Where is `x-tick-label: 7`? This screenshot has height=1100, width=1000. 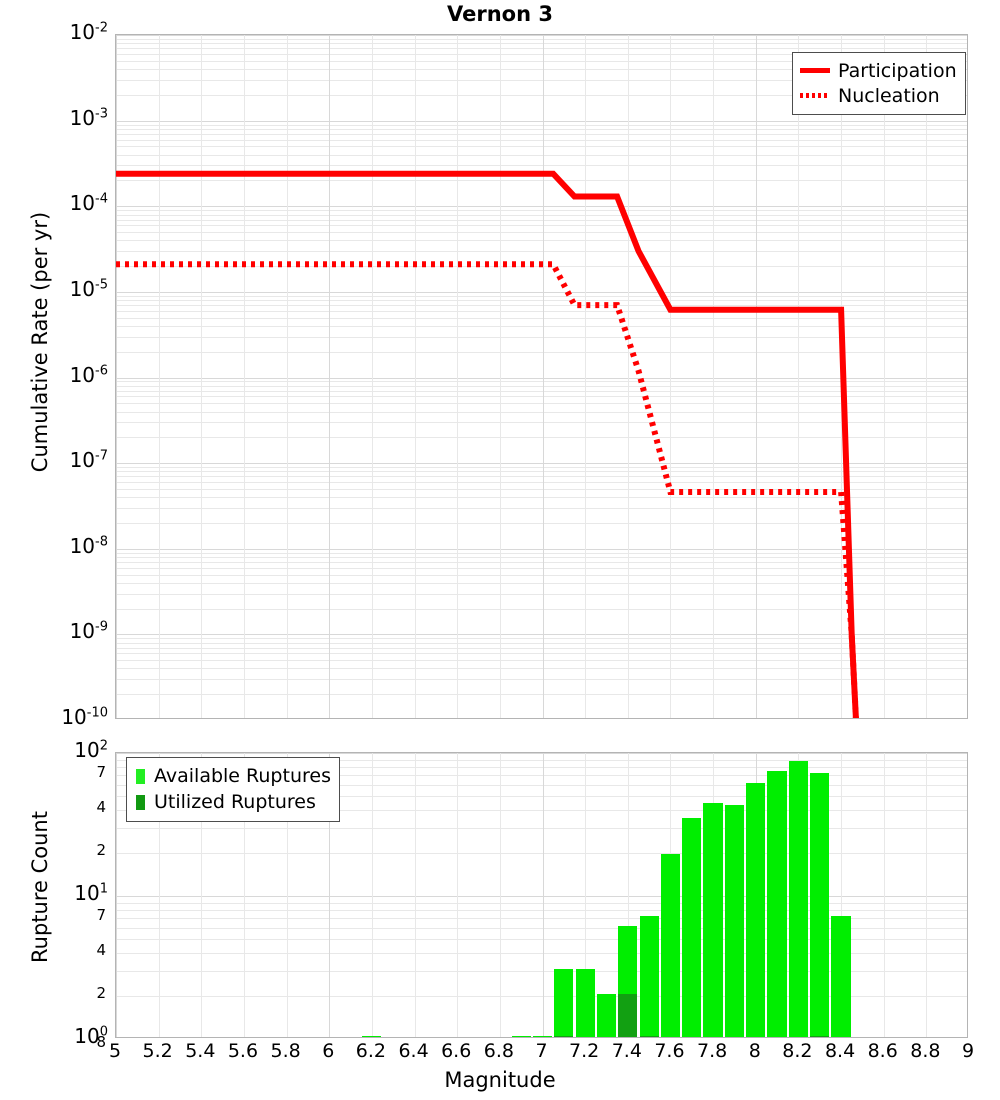
x-tick-label: 7 is located at coordinates (541, 1051).